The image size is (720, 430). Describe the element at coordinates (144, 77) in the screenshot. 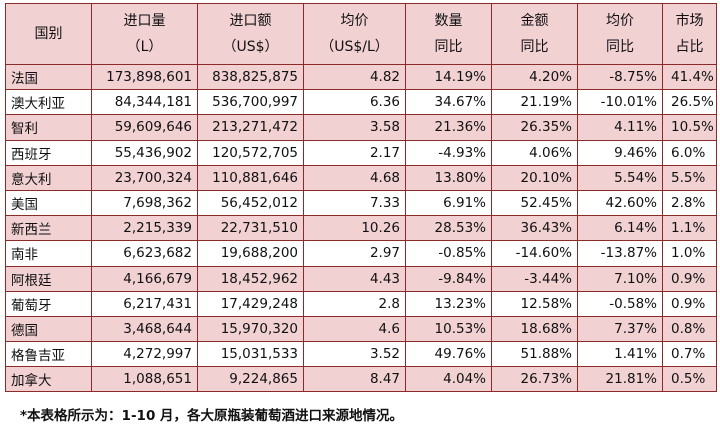

I see `cell-import-volume: 173,898,601` at that location.